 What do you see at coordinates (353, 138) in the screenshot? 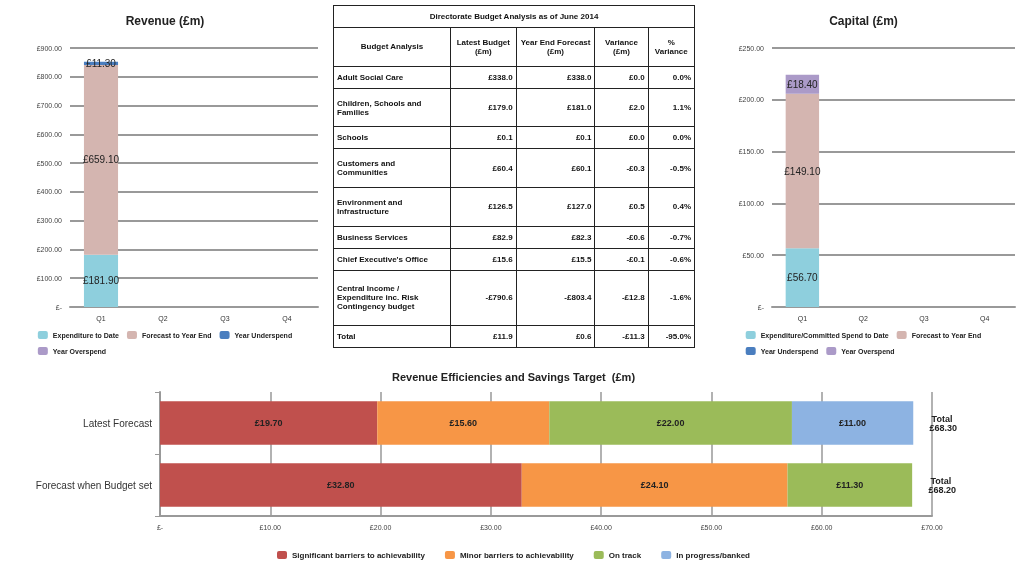
I see `category-label: Schools` at bounding box center [353, 138].